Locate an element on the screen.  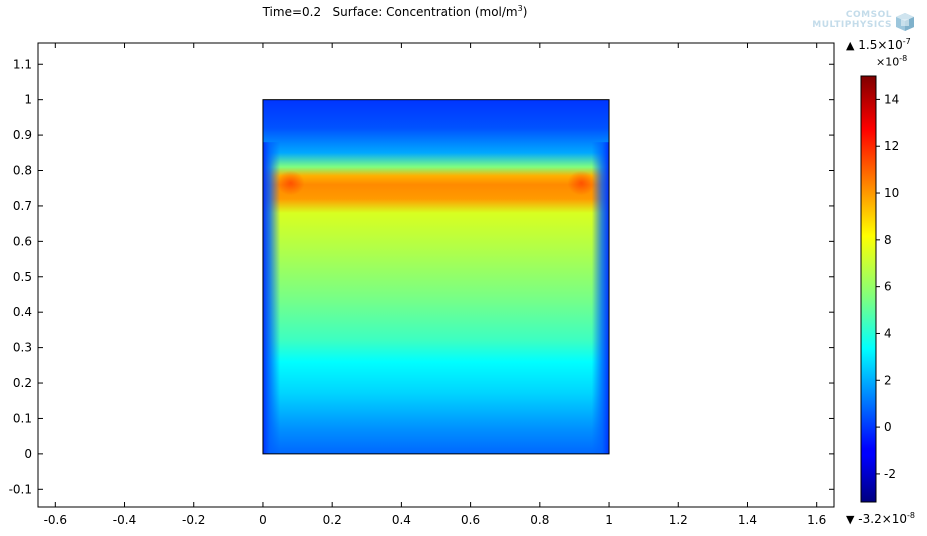
colorbar-tick-label: 10 is located at coordinates (891, 193).